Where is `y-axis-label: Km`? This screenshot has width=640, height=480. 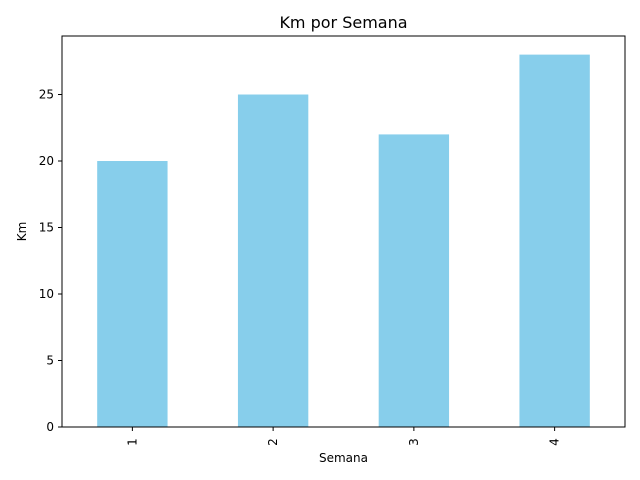
y-axis-label: Km is located at coordinates (22, 232).